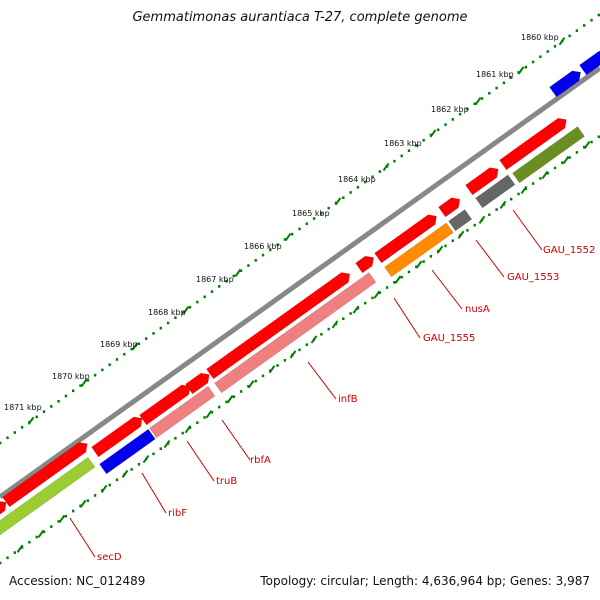  I want to click on gene-label: rbfA, so click(260, 460).